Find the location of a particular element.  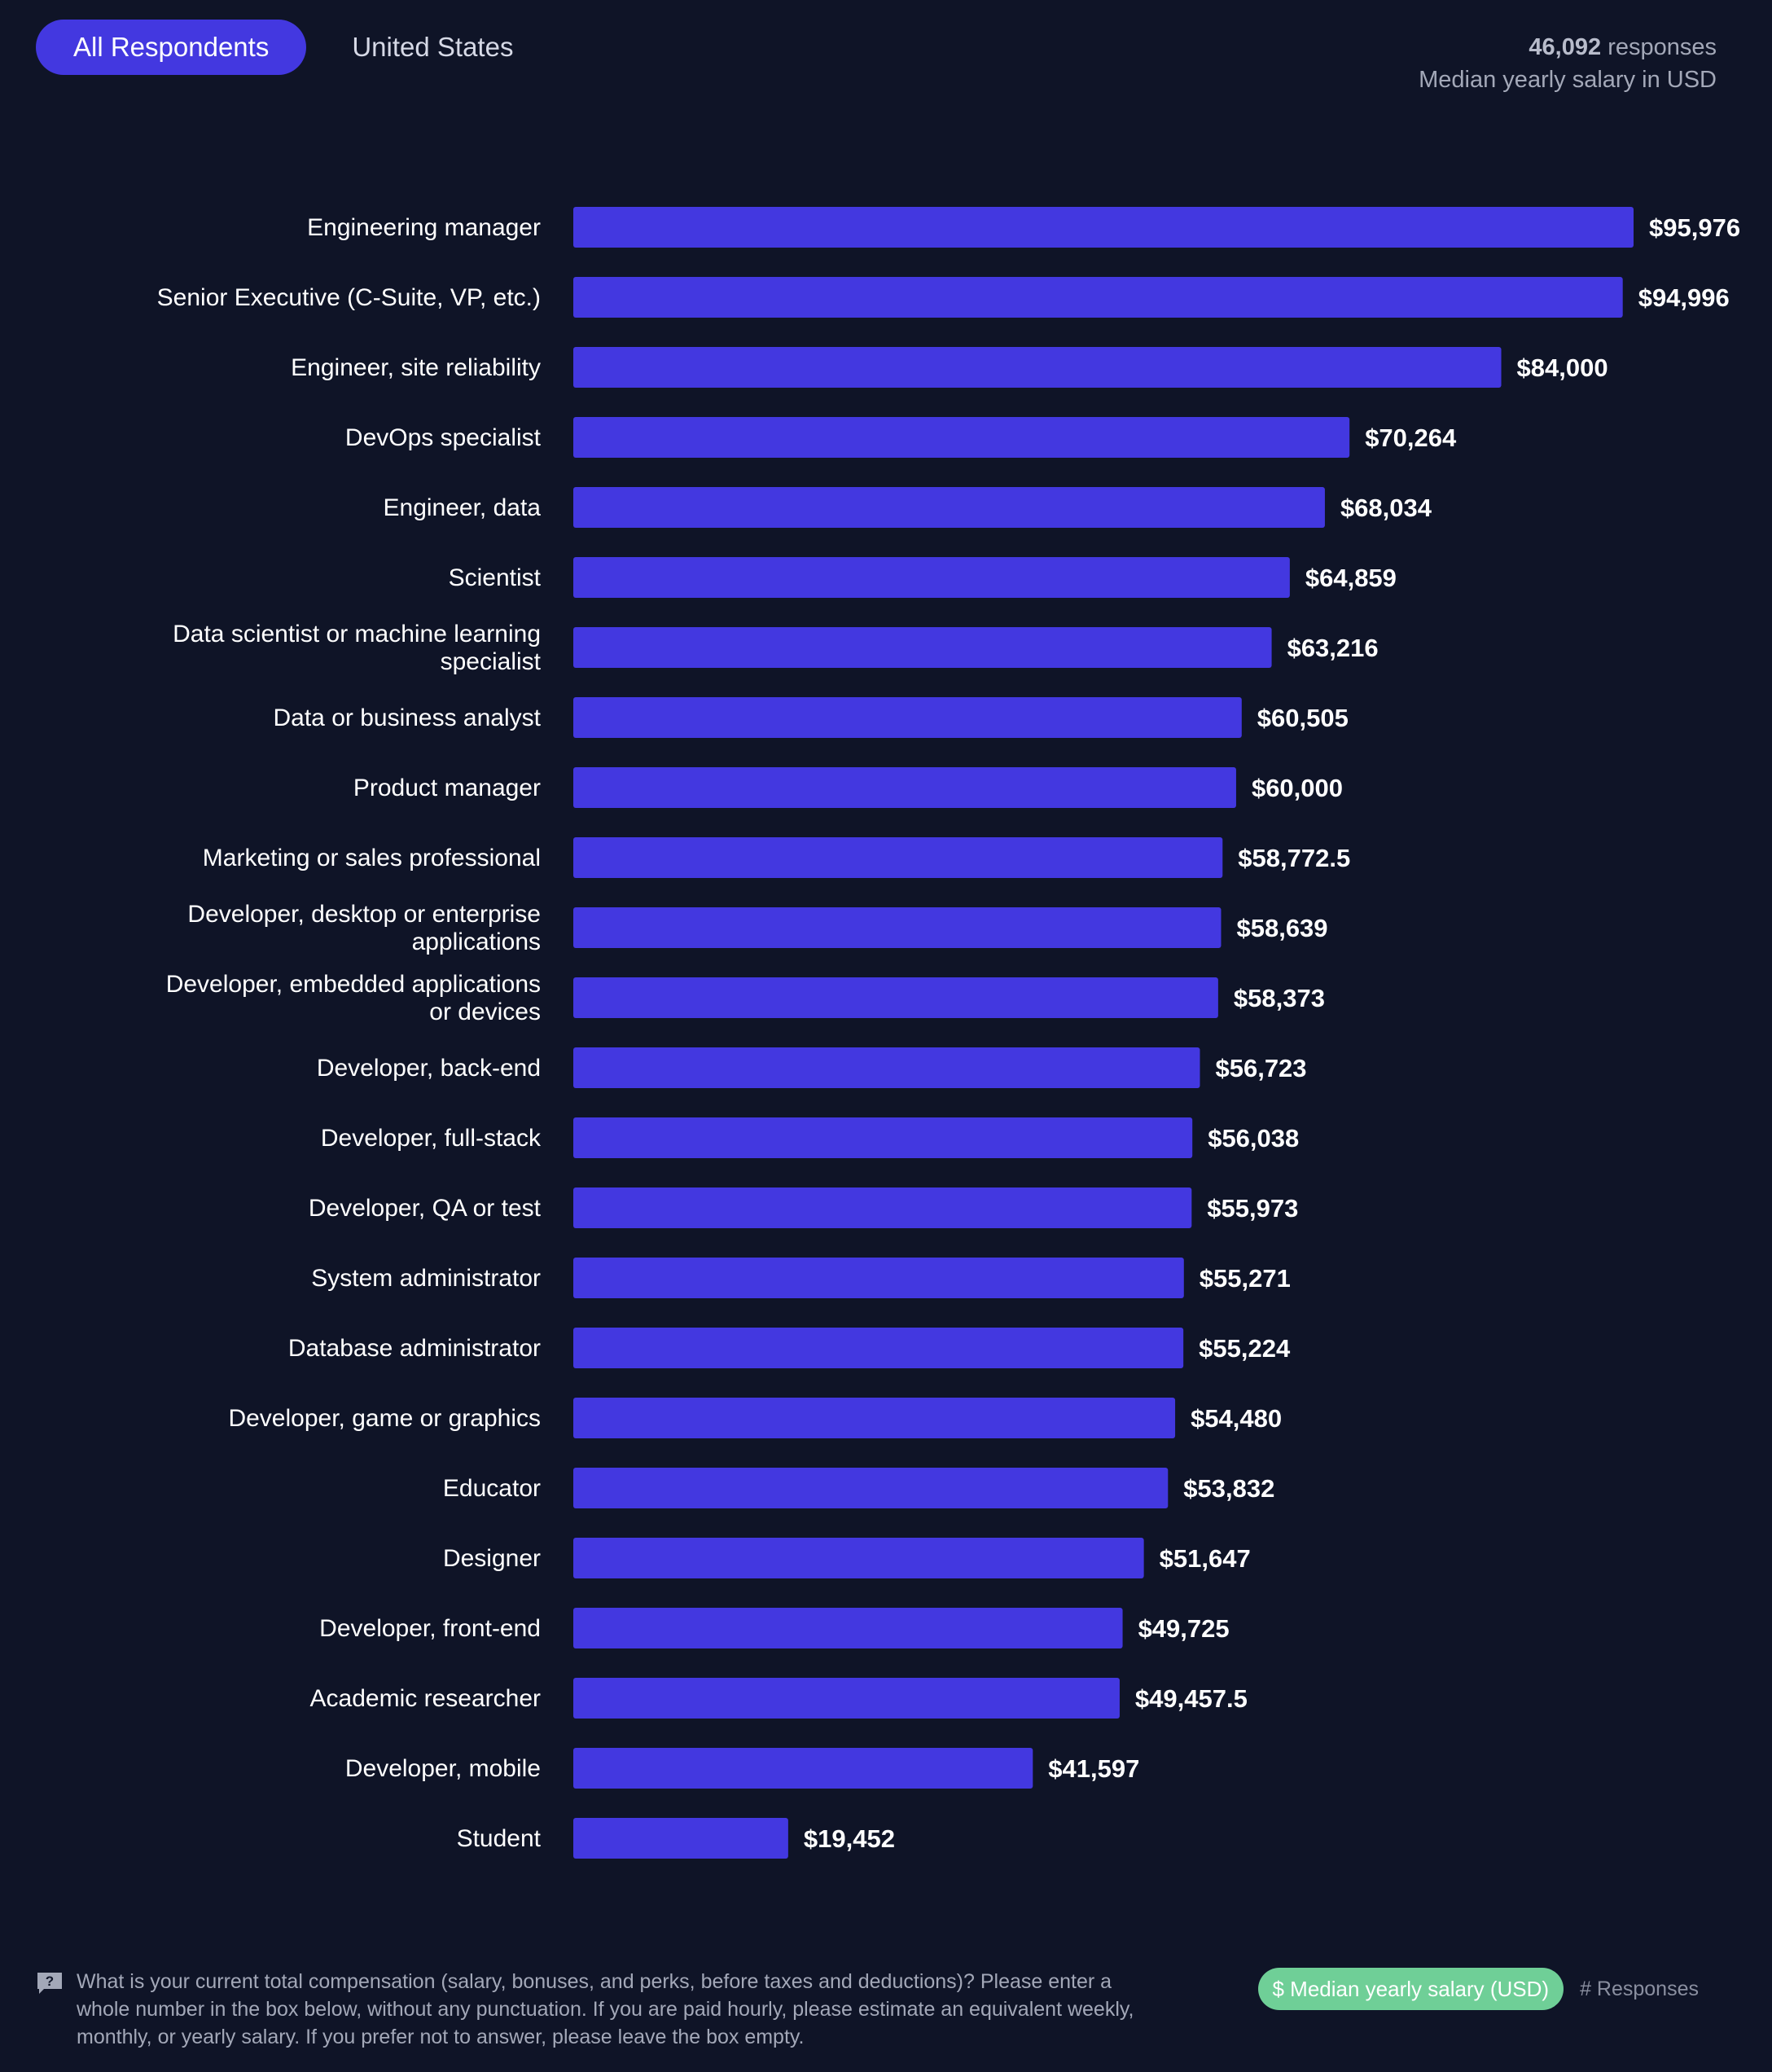

category-label-developer-qa-or-test: Developer, QA or test is located at coordinates (425, 1208).